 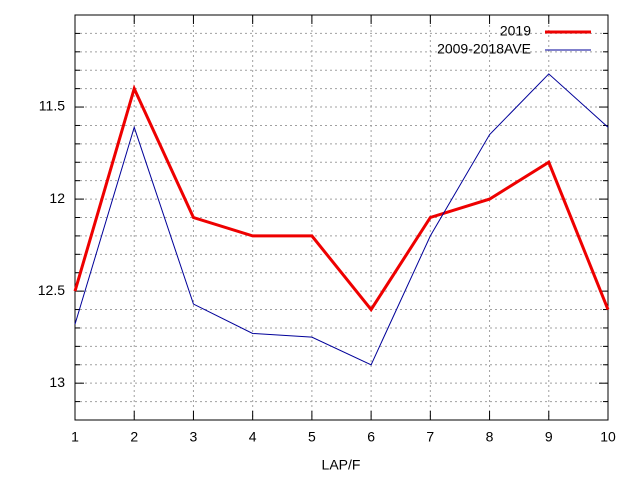 I want to click on x-tick-label: 1, so click(x=75, y=437).